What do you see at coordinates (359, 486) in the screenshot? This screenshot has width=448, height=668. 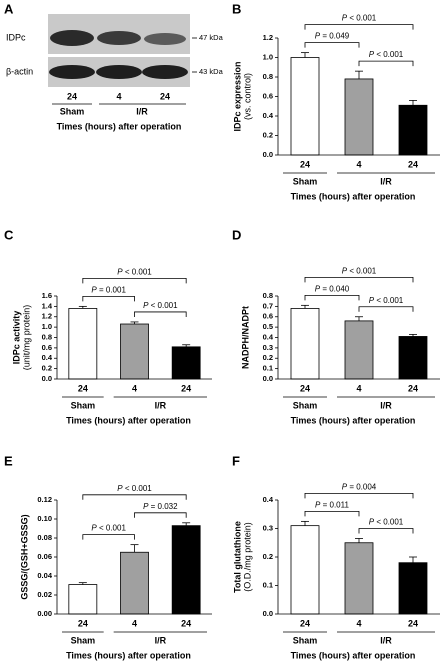 I see `annotation: P = 0.004` at bounding box center [359, 486].